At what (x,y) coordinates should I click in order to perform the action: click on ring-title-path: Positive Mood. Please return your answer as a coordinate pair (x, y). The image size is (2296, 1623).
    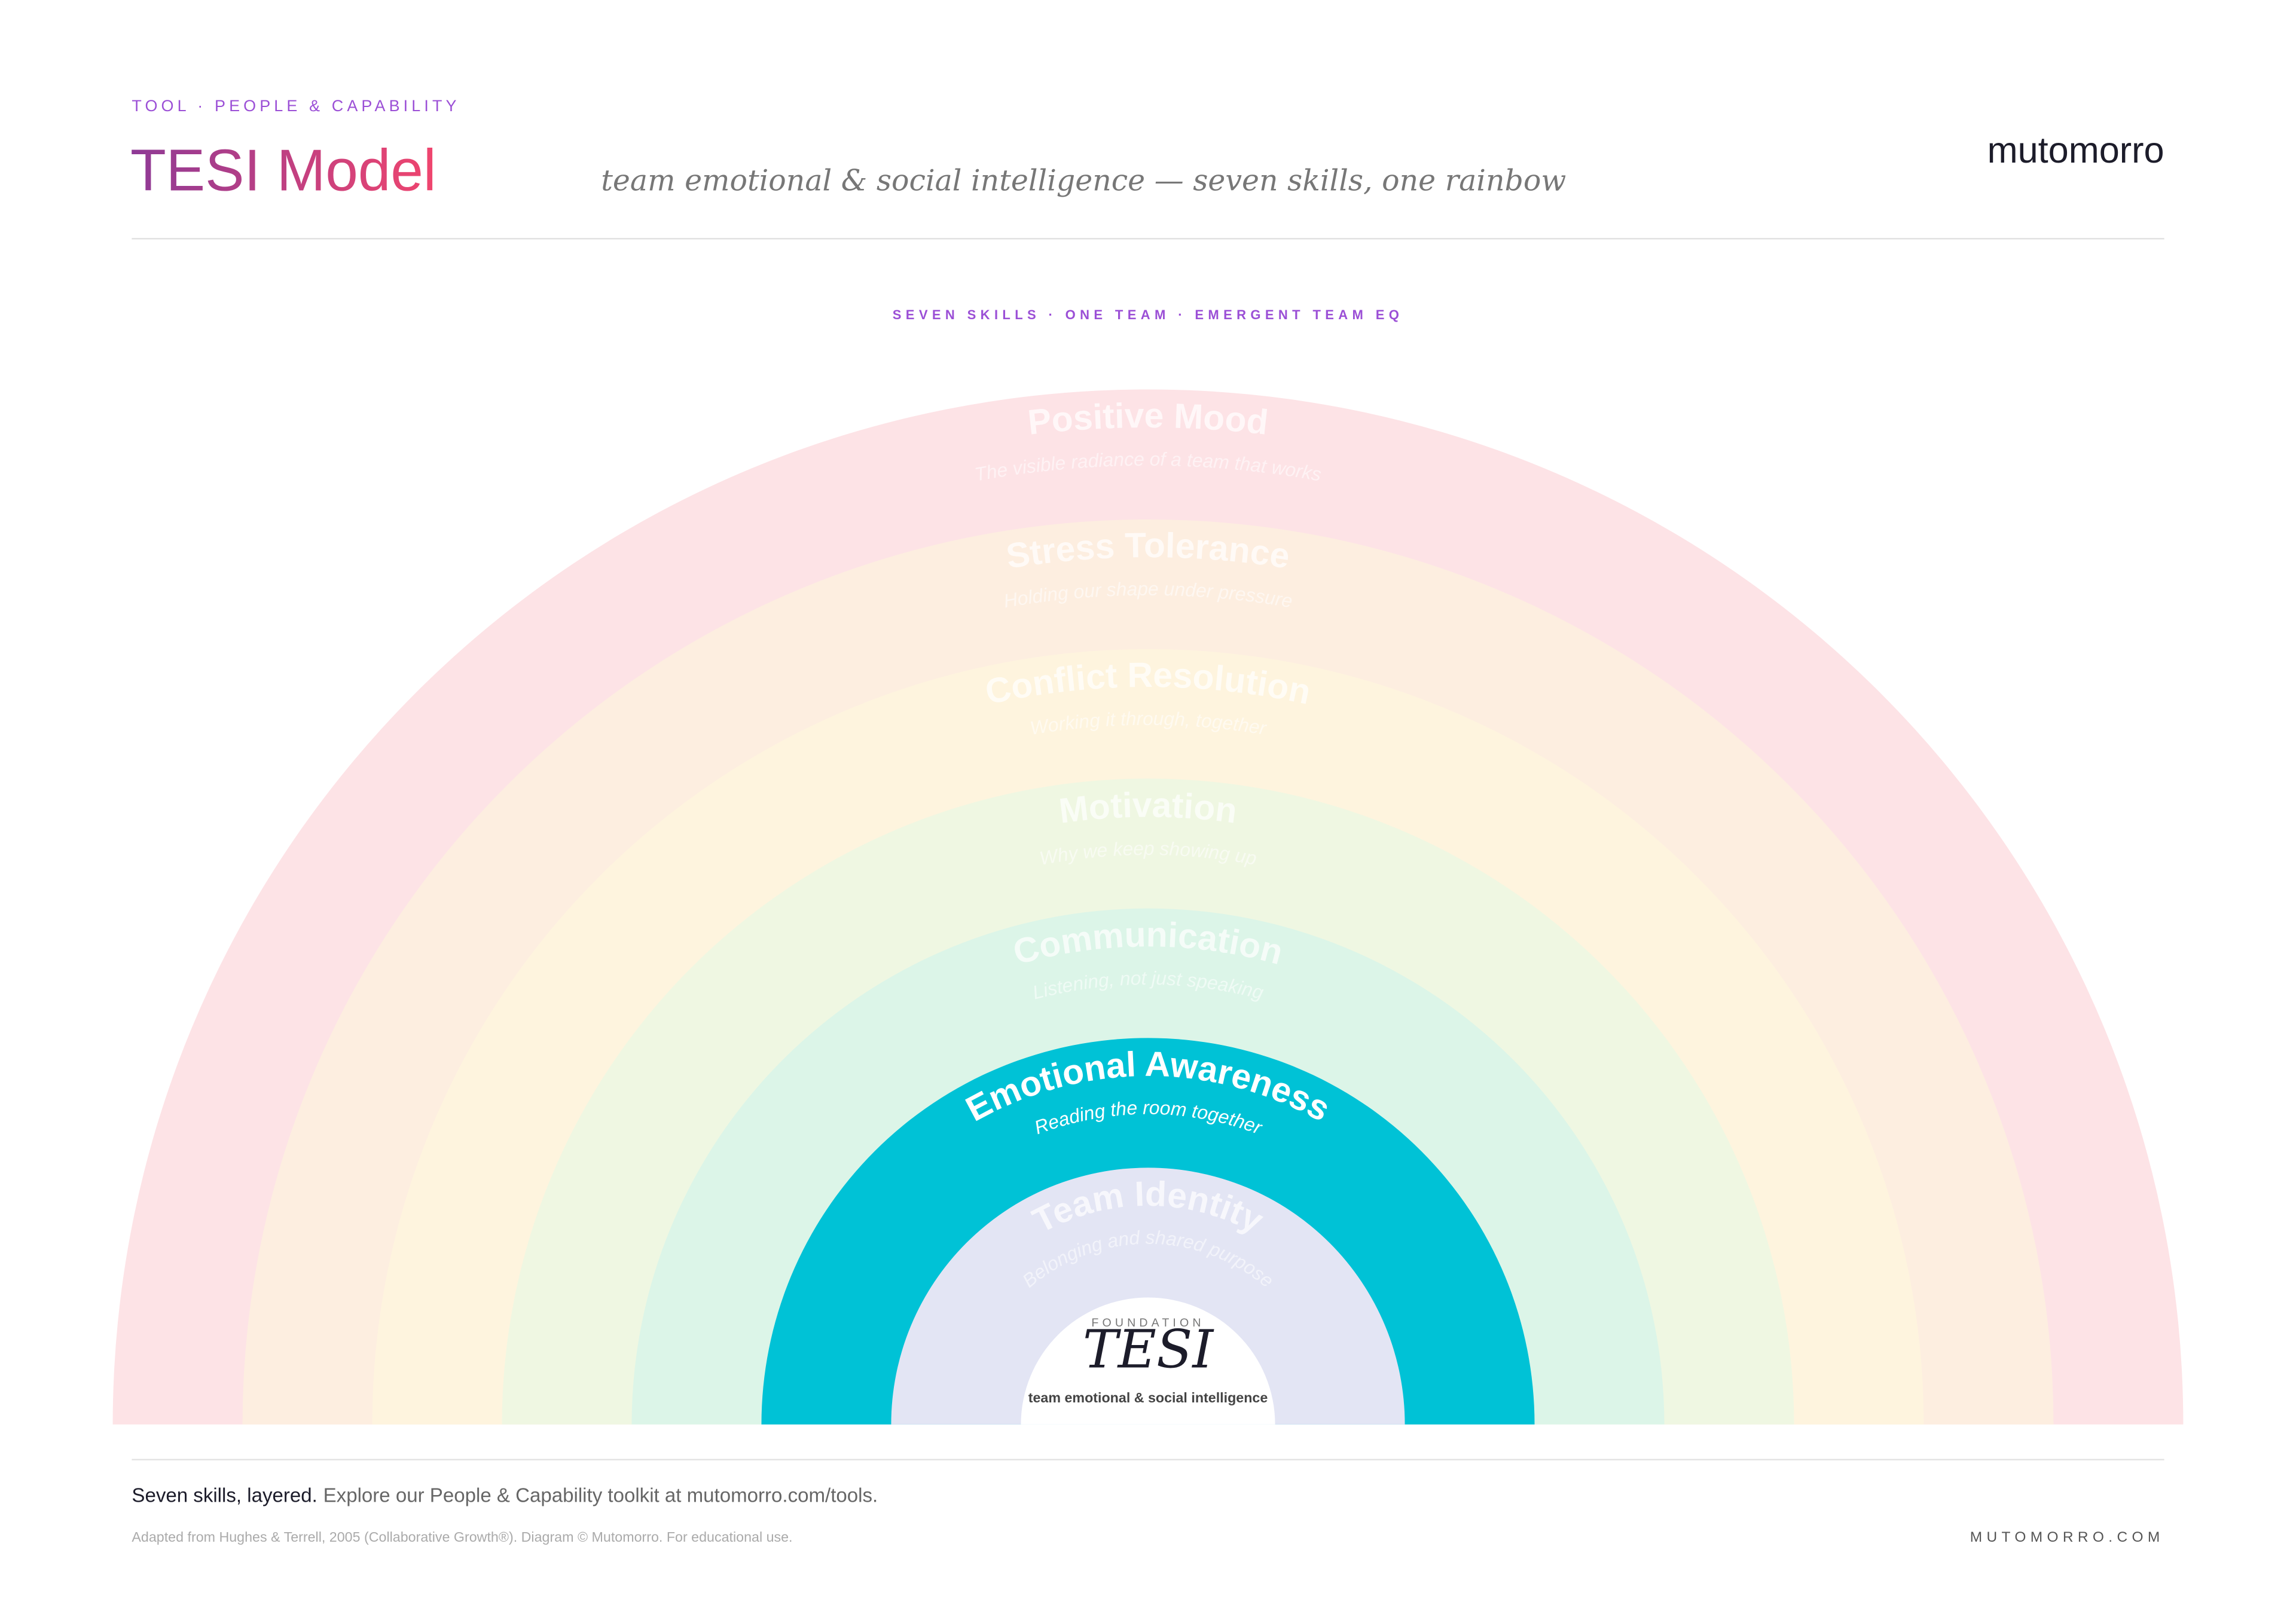
    Looking at the image, I should click on (1148, 419).